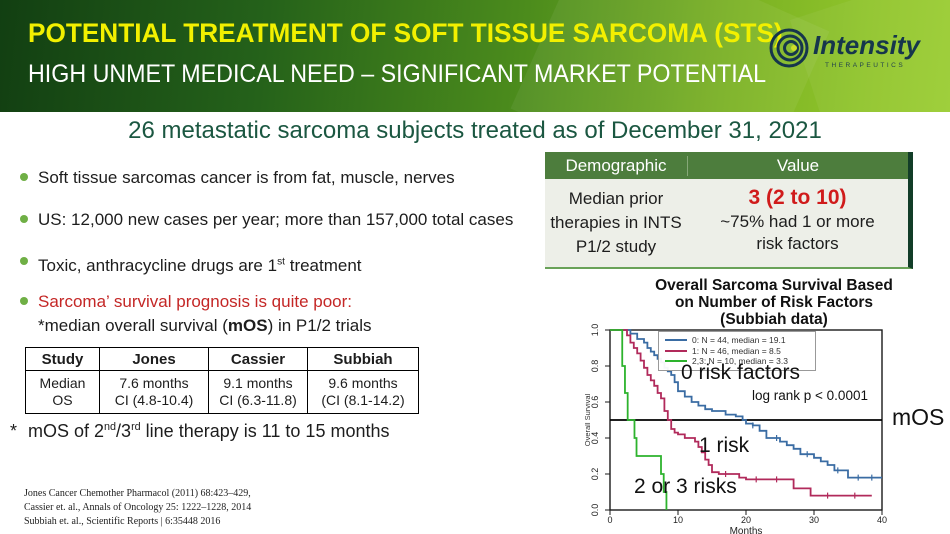 The width and height of the screenshot is (950, 534). Describe the element at coordinates (609, 520) in the screenshot. I see `svg-text: 0` at that location.